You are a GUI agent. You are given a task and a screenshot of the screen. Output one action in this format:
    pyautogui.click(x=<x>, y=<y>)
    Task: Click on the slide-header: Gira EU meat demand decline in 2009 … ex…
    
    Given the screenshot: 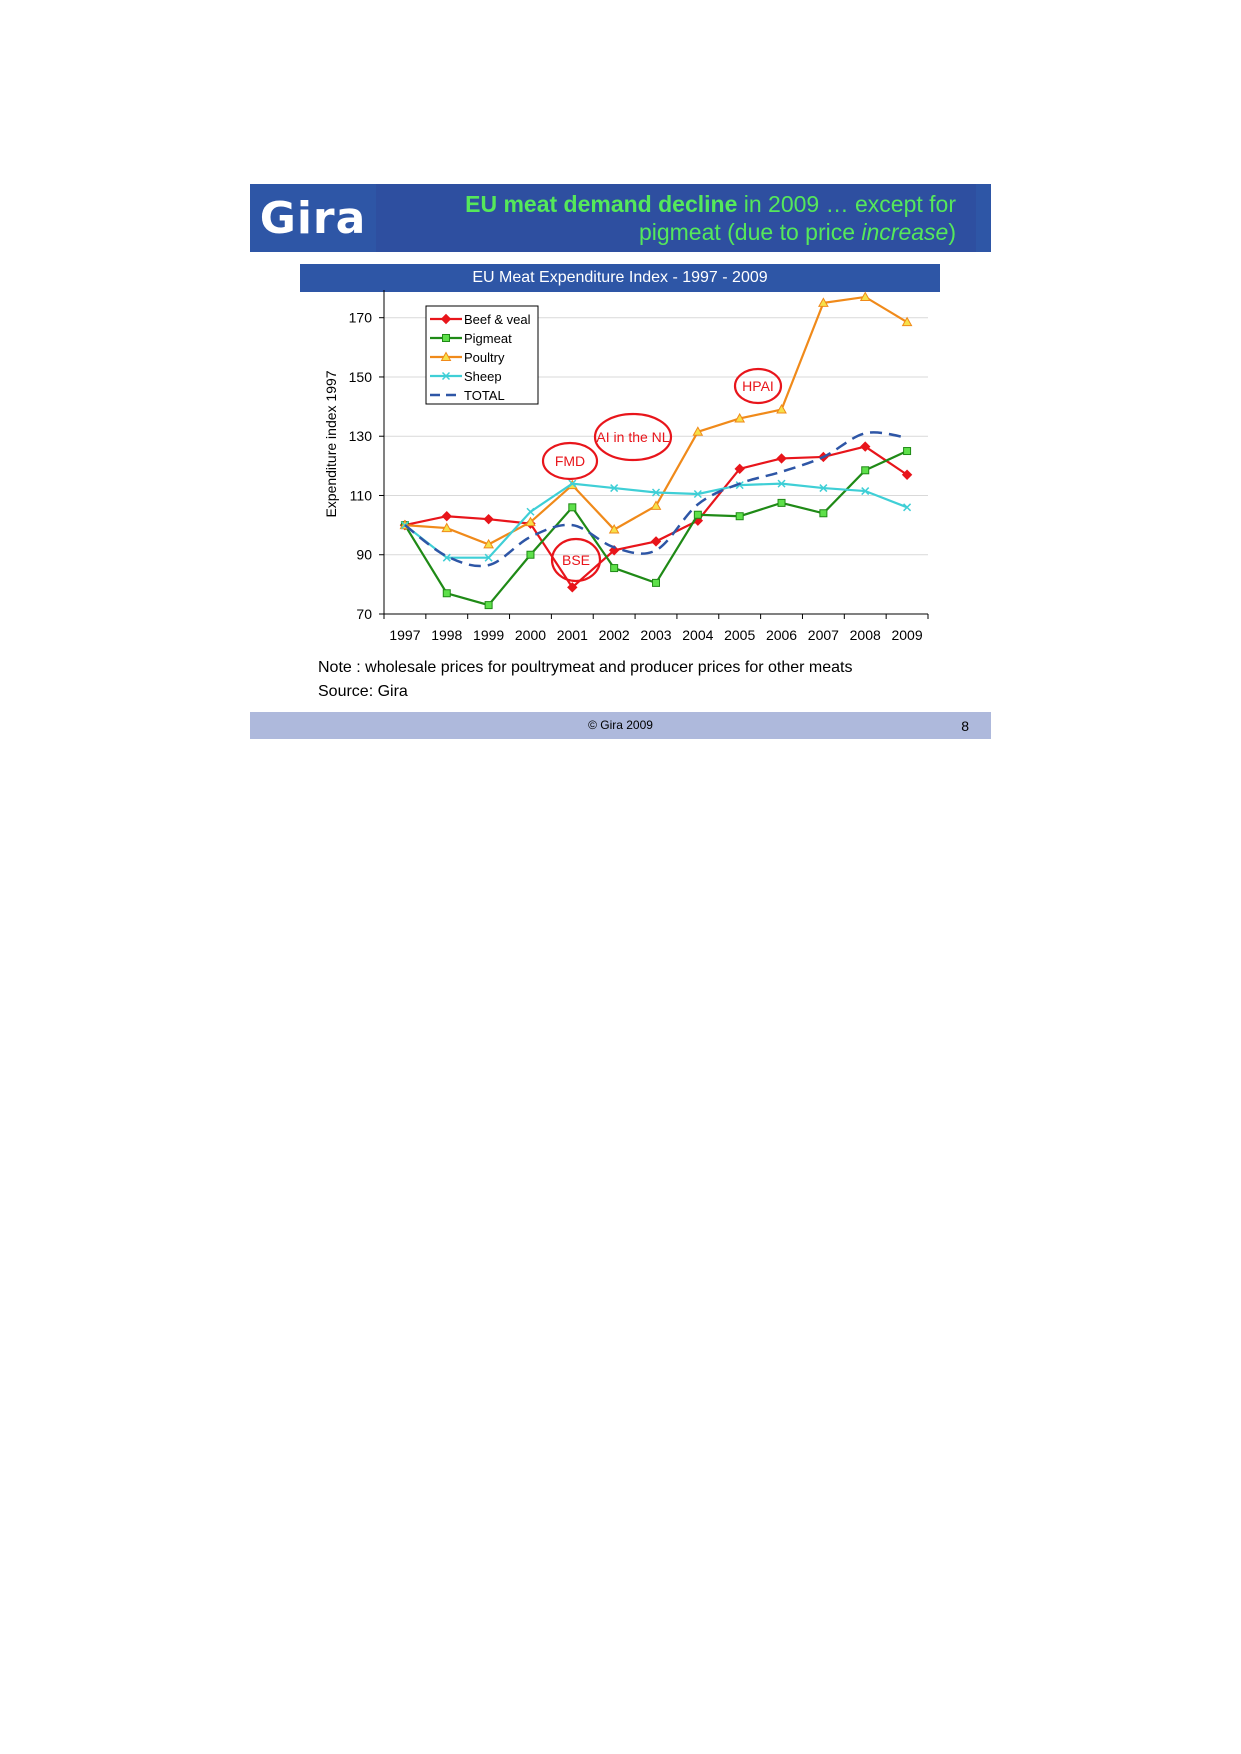 What is the action you would take?
    pyautogui.click(x=620, y=218)
    